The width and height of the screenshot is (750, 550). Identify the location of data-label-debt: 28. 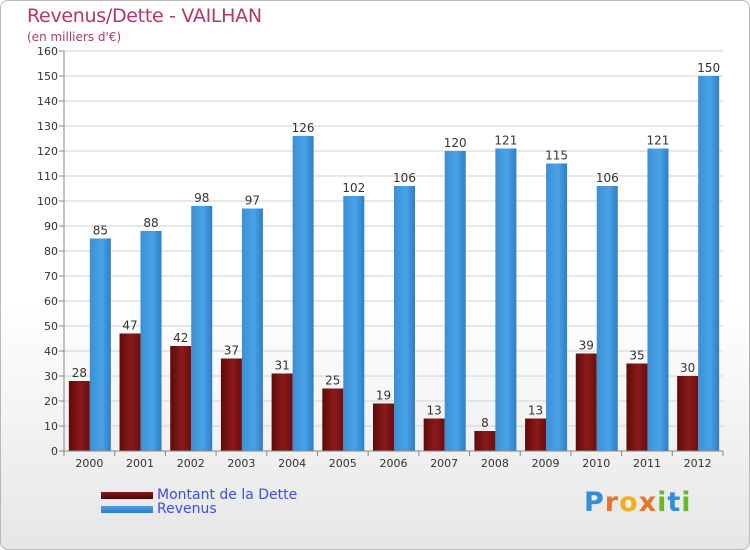
(79, 373).